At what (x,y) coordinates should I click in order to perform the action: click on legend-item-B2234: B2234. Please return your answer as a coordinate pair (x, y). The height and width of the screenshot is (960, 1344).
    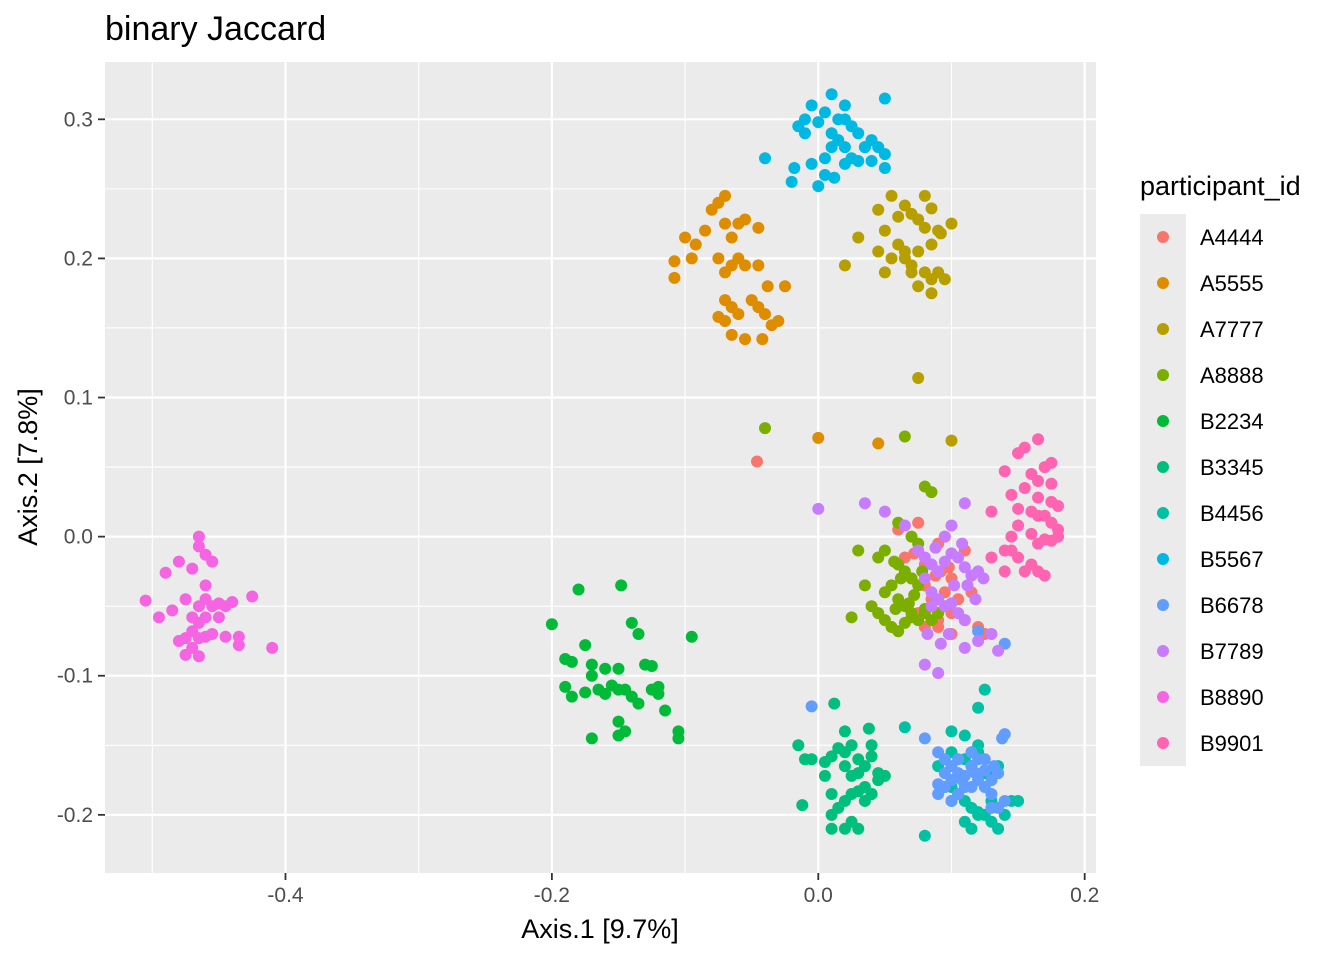
    Looking at the image, I should click on (1210, 421).